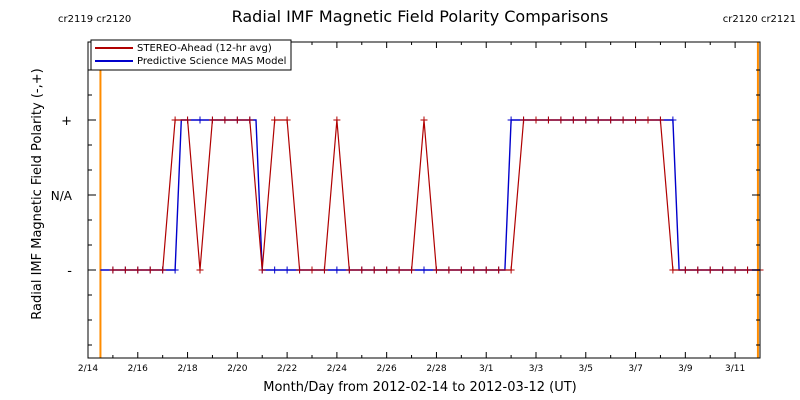 The image size is (800, 400). Describe the element at coordinates (586, 369) in the screenshot. I see `x-tick-label: 3/5` at that location.